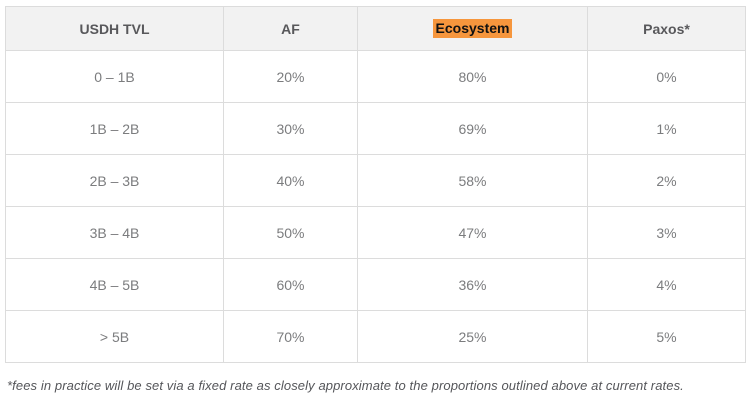  What do you see at coordinates (666, 284) in the screenshot?
I see `cell-paxos-share: 4%` at bounding box center [666, 284].